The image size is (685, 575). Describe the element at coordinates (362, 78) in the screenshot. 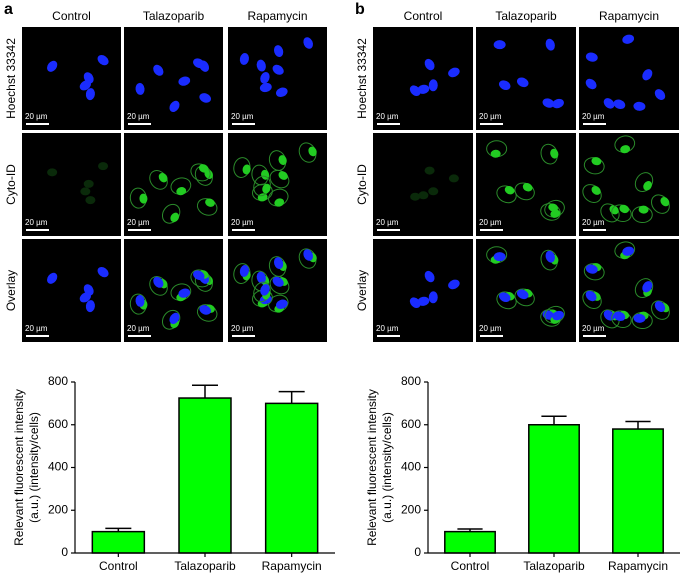

I see `row-label: Hoechst 33342` at that location.